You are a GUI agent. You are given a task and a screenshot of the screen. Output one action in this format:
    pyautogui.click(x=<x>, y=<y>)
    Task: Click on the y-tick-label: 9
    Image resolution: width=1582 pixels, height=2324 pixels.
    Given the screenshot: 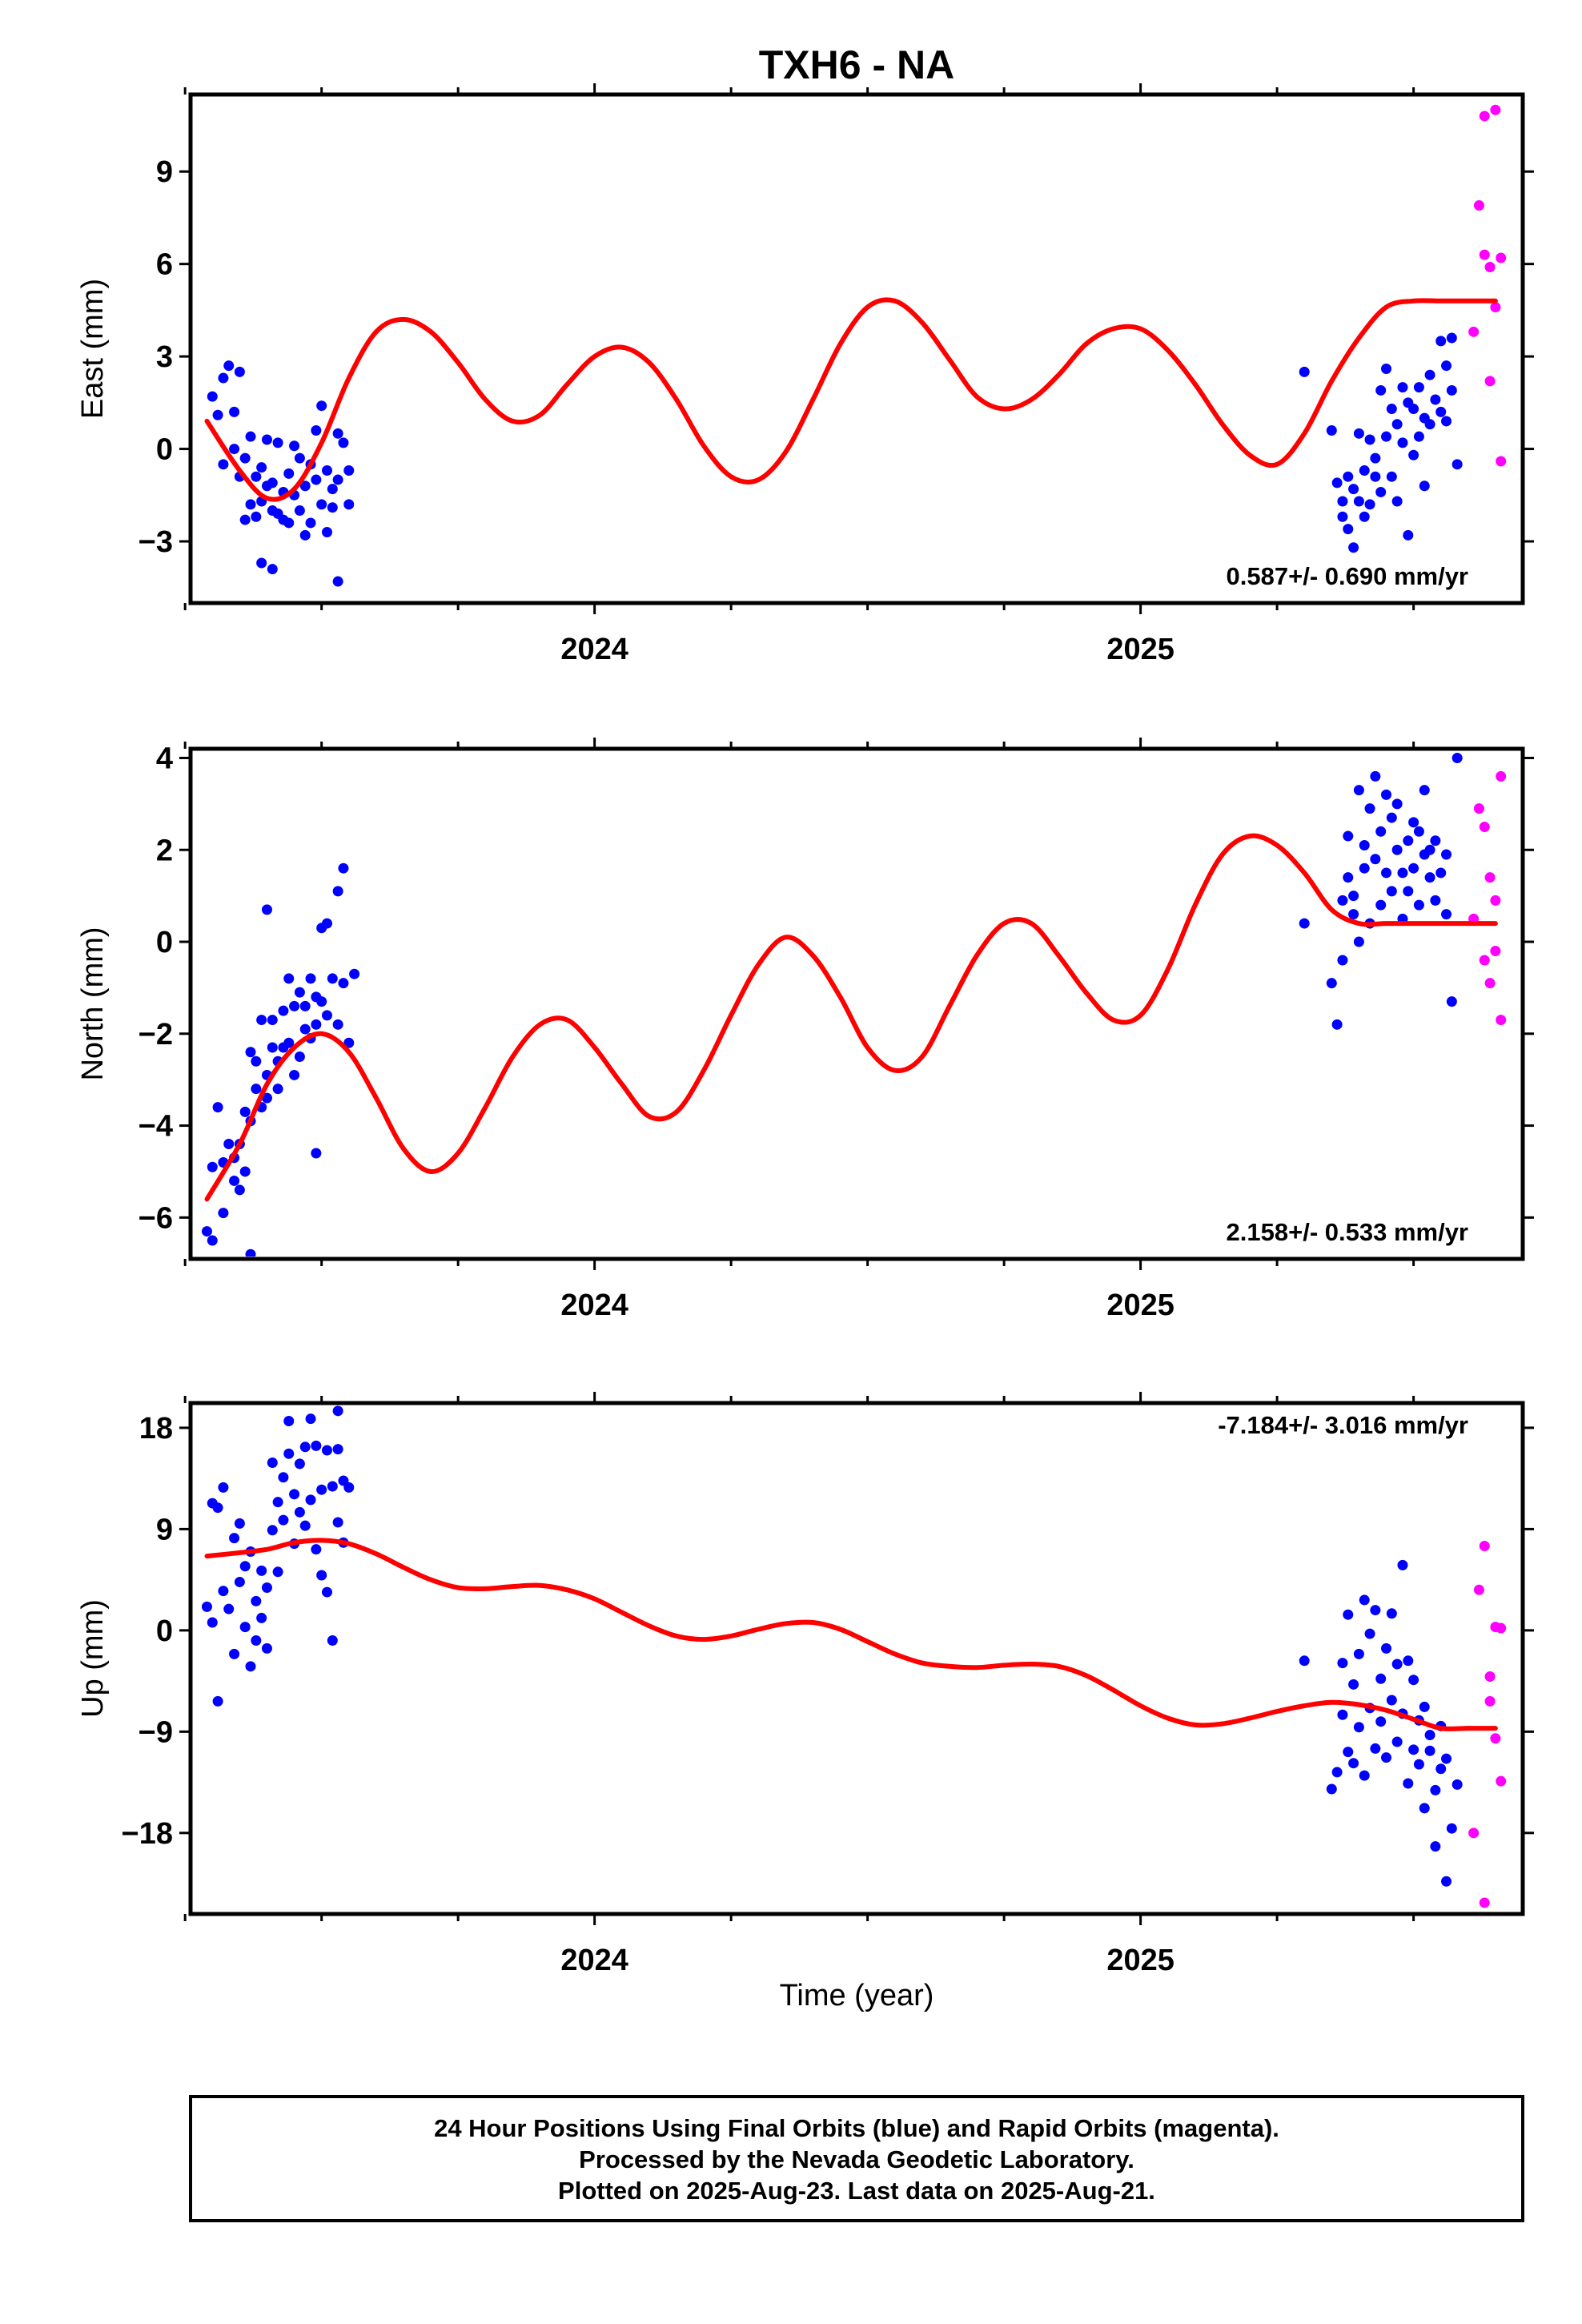 What is the action you would take?
    pyautogui.click(x=164, y=1529)
    